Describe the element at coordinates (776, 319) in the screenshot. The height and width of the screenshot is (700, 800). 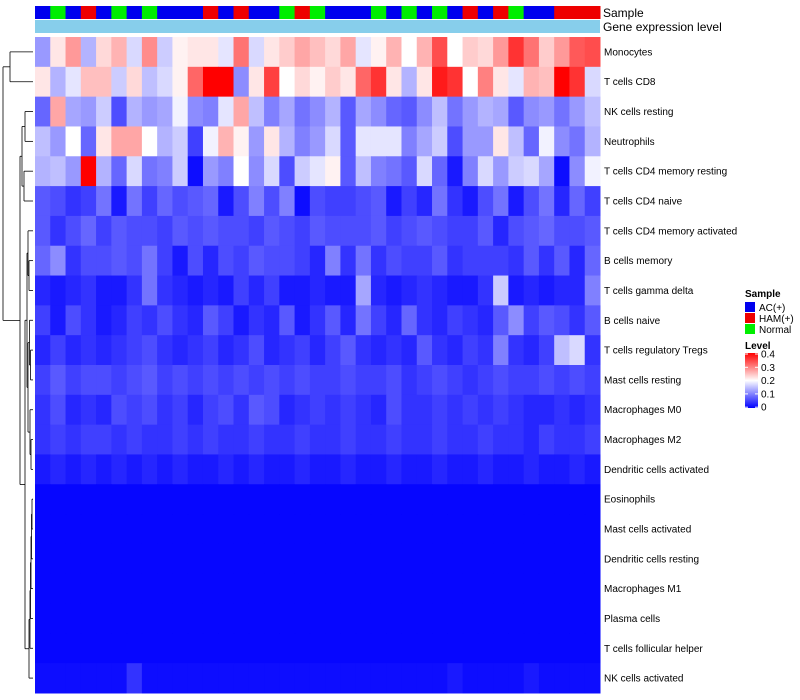
I see `sample-legend-label: HAM(+)` at that location.